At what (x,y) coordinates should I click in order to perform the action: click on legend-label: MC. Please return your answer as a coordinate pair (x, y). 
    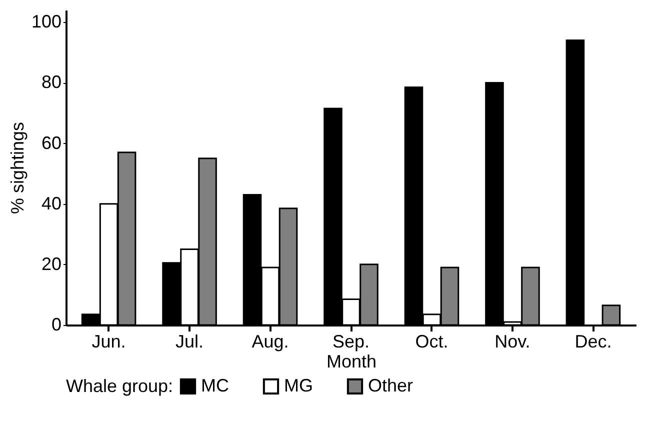
    Looking at the image, I should click on (215, 385).